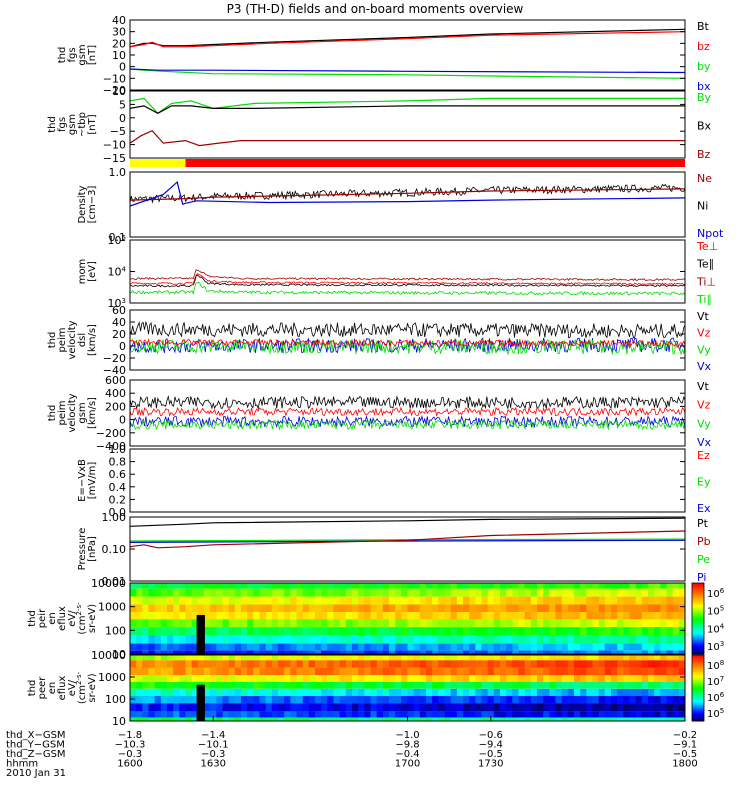 Image resolution: width=750 pixels, height=800 pixels. What do you see at coordinates (685, 754) in the screenshot?
I see `x-axis-value: −0.5` at bounding box center [685, 754].